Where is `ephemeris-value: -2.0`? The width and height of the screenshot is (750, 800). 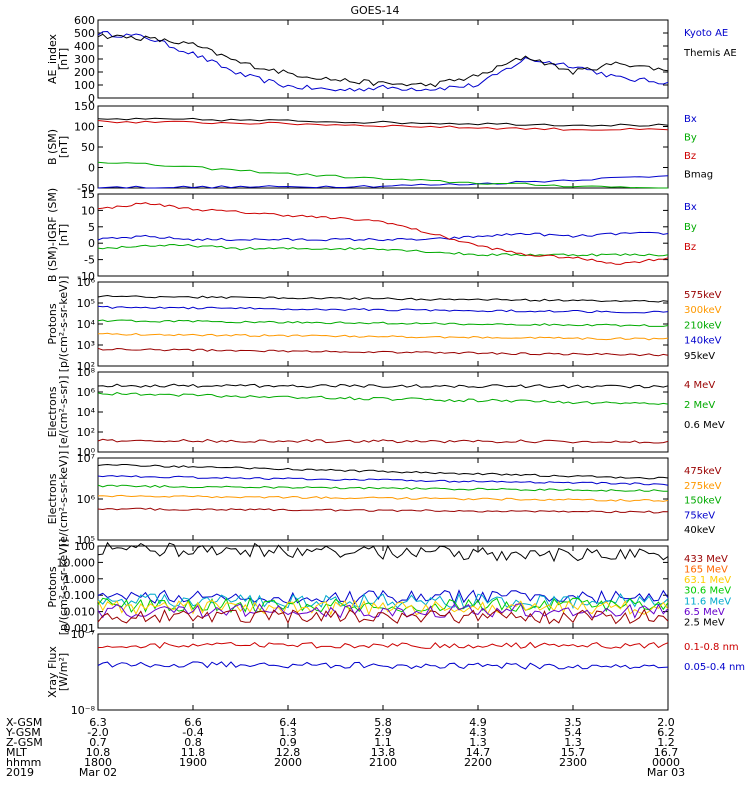
ephemeris-value: -2.0 is located at coordinates (97, 732).